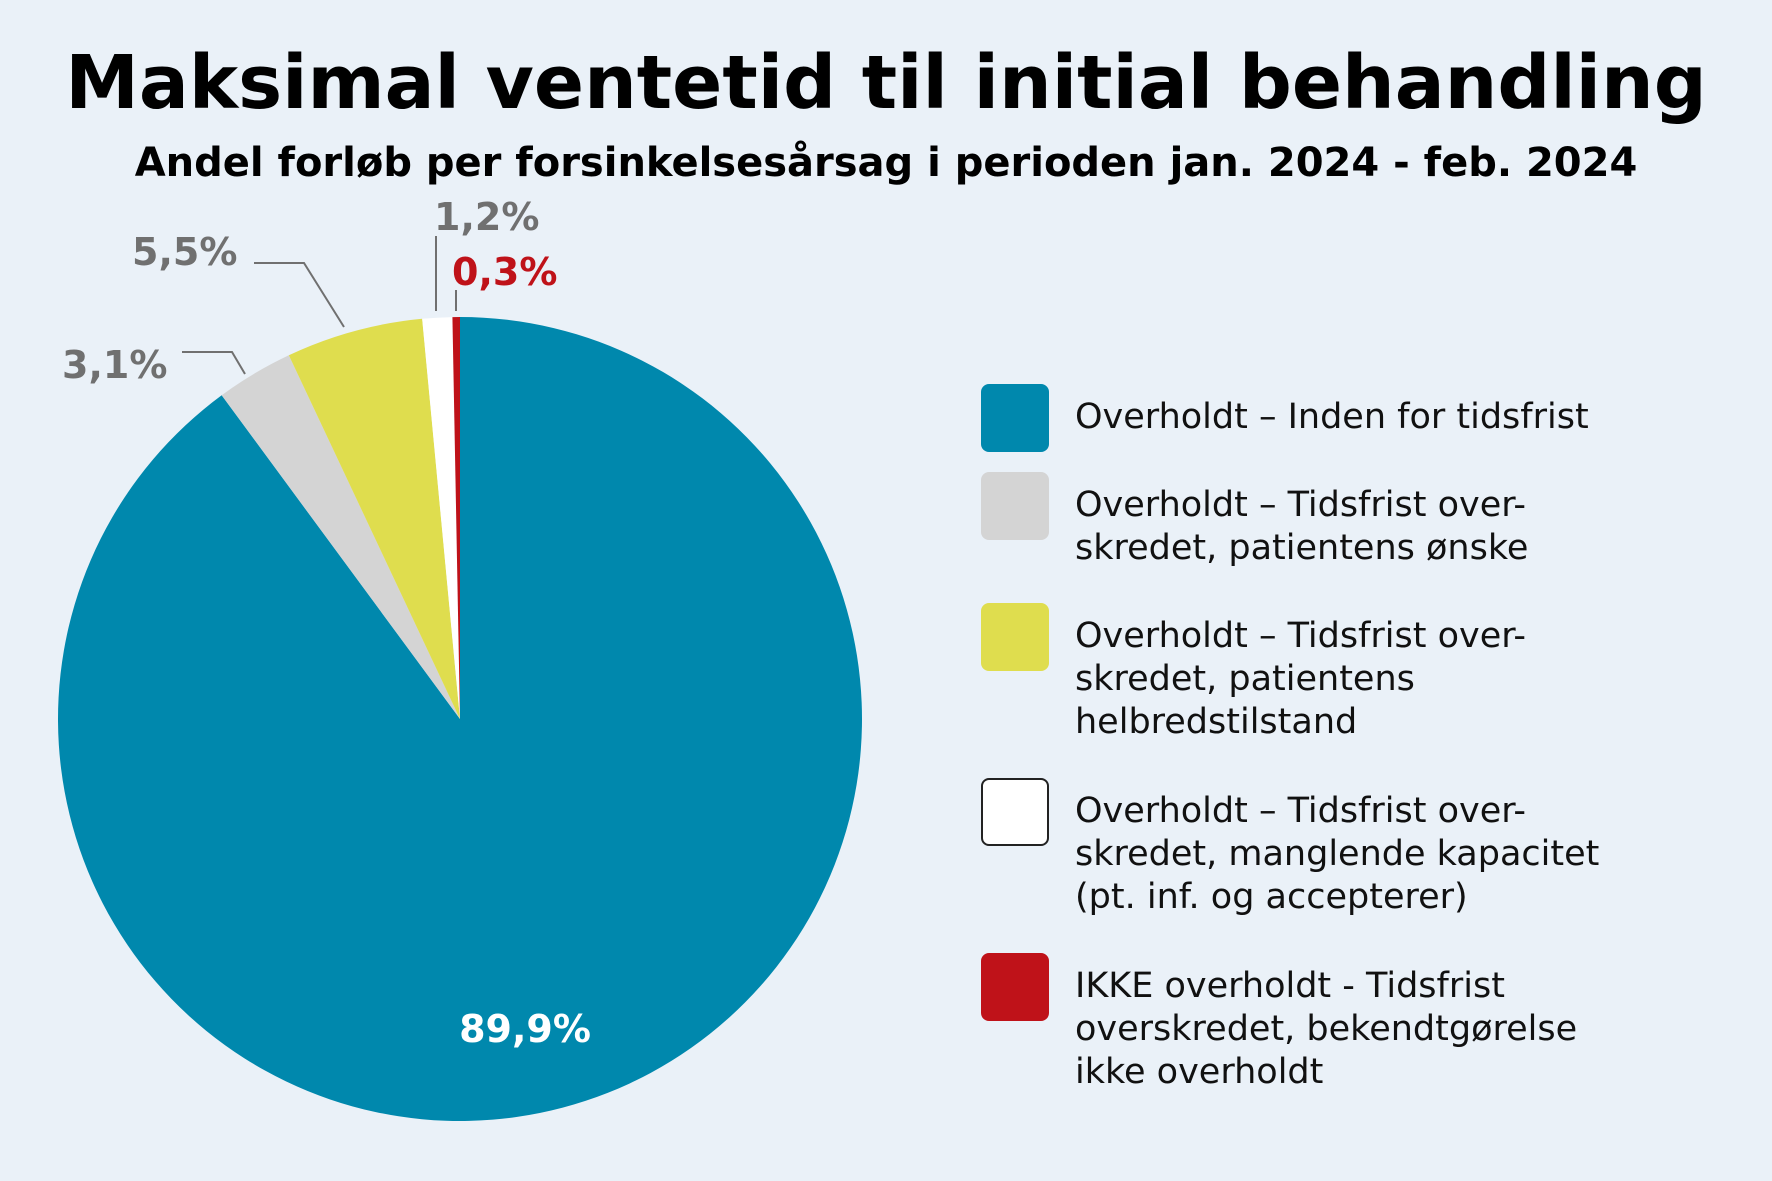  What do you see at coordinates (525, 1029) in the screenshot?
I see `data-label-0: 89,9%` at bounding box center [525, 1029].